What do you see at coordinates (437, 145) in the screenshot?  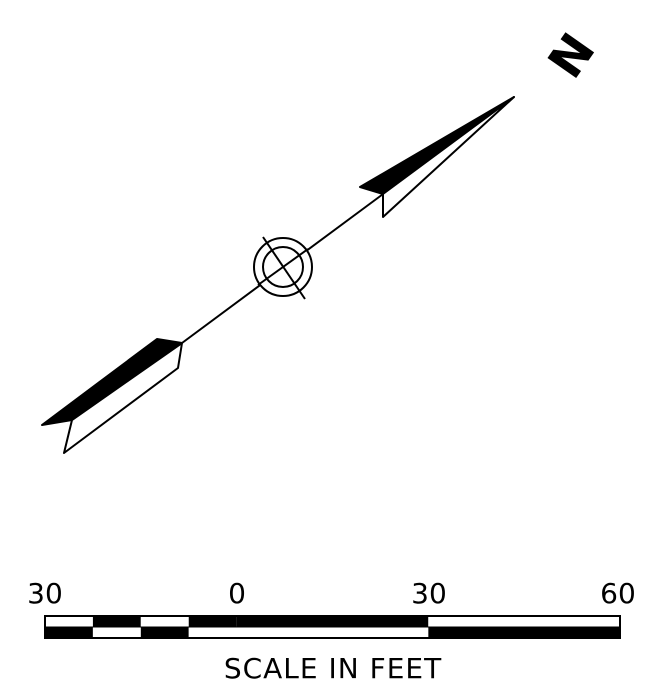 I see `north-arrowhead-fill` at bounding box center [437, 145].